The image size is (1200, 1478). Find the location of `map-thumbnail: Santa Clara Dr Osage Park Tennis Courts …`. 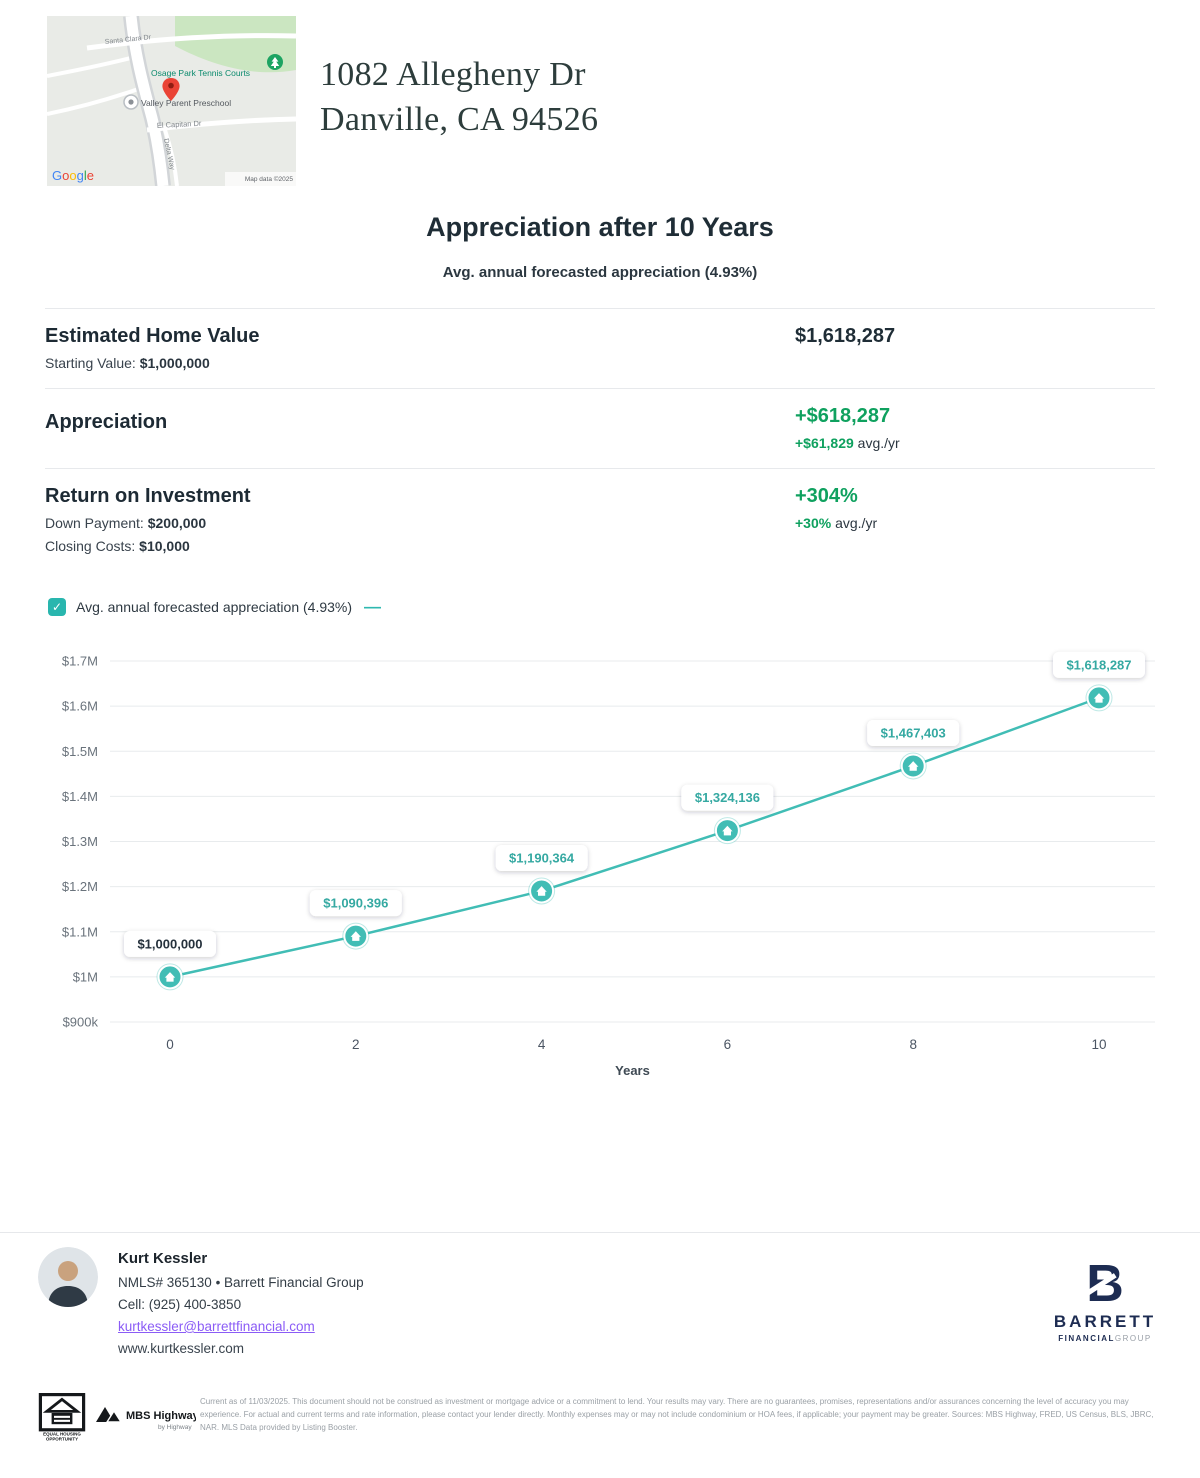

map-thumbnail: Santa Clara Dr Osage Park Tennis Courts … is located at coordinates (171, 101).